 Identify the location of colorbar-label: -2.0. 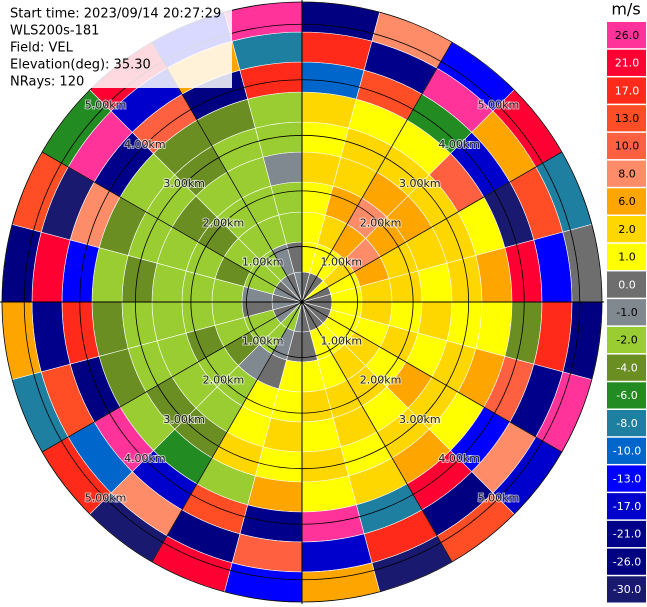
(626, 340).